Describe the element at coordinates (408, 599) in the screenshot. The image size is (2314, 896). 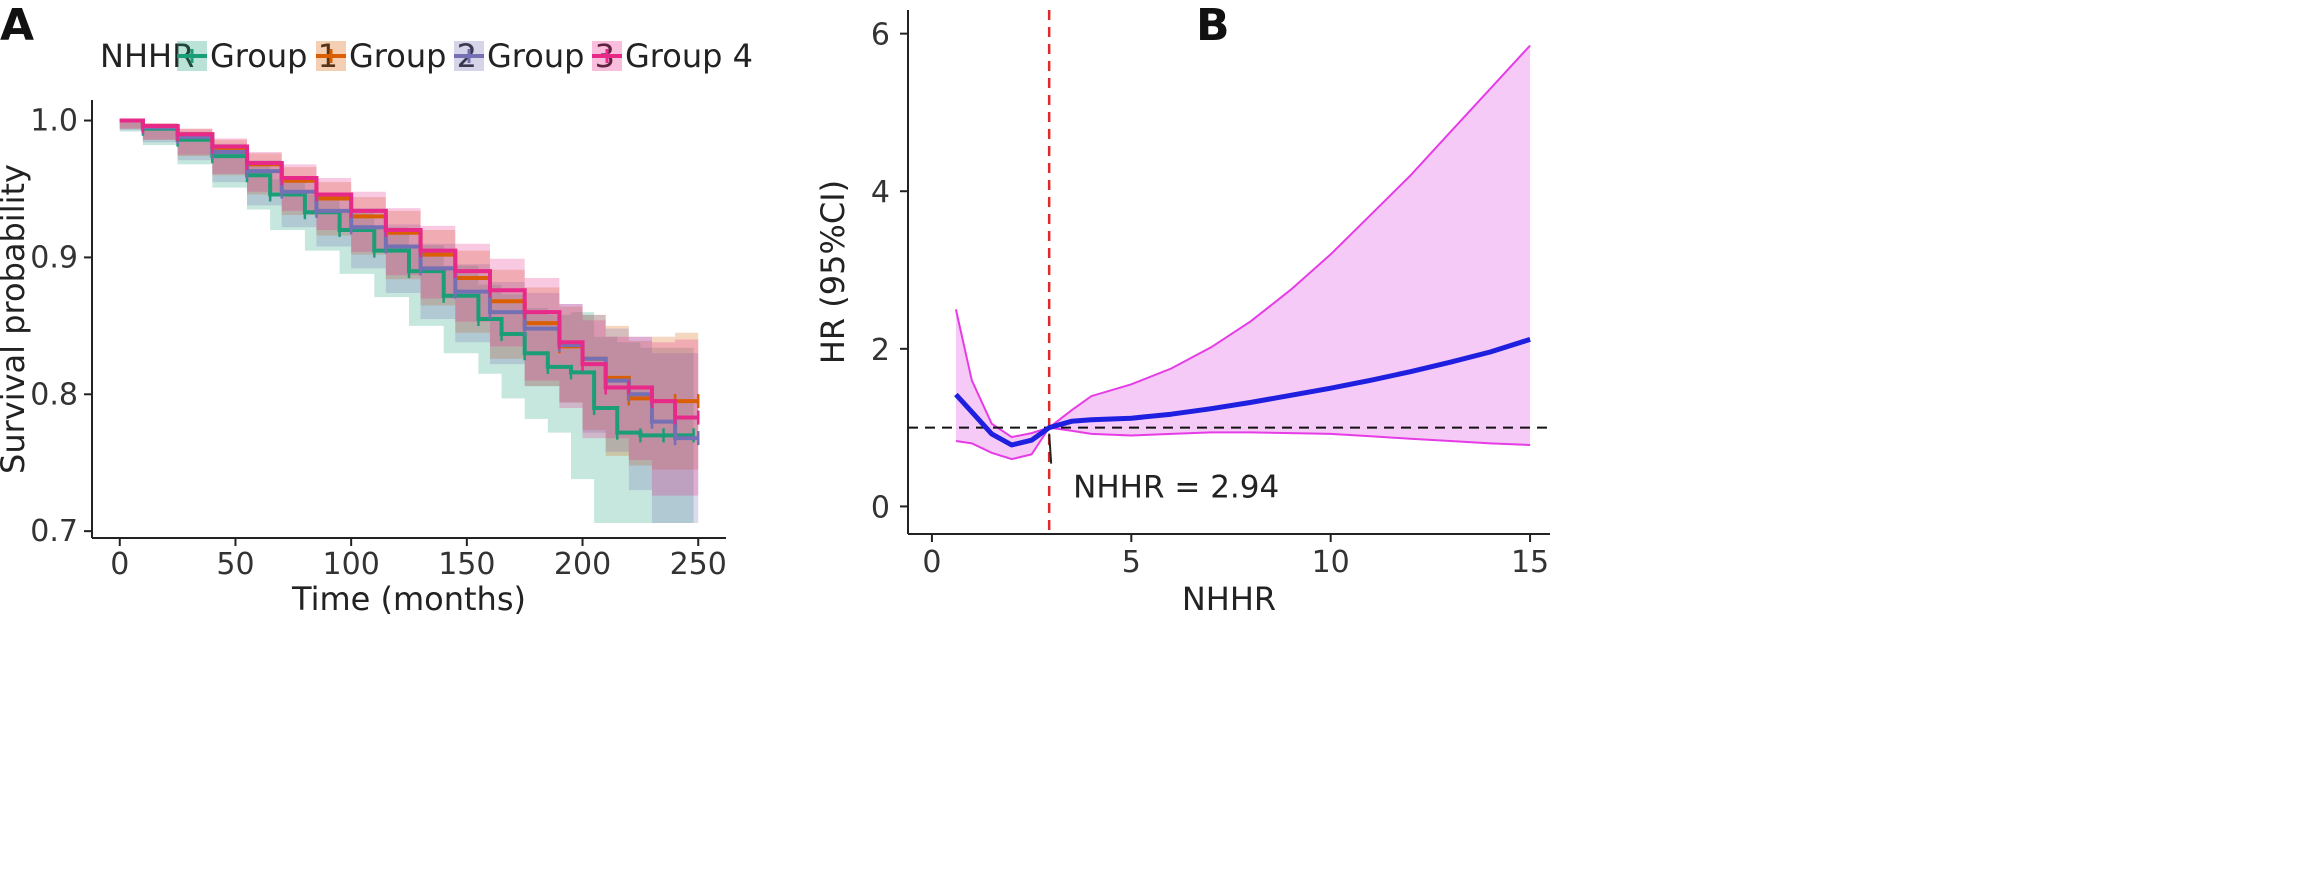
I see `km-x-axis-title: Time (months)` at that location.